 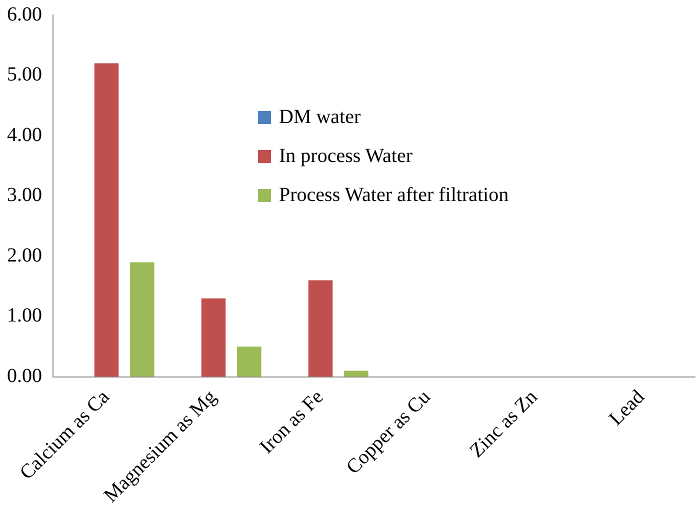 I want to click on legend-label: In process Water, so click(x=346, y=156).